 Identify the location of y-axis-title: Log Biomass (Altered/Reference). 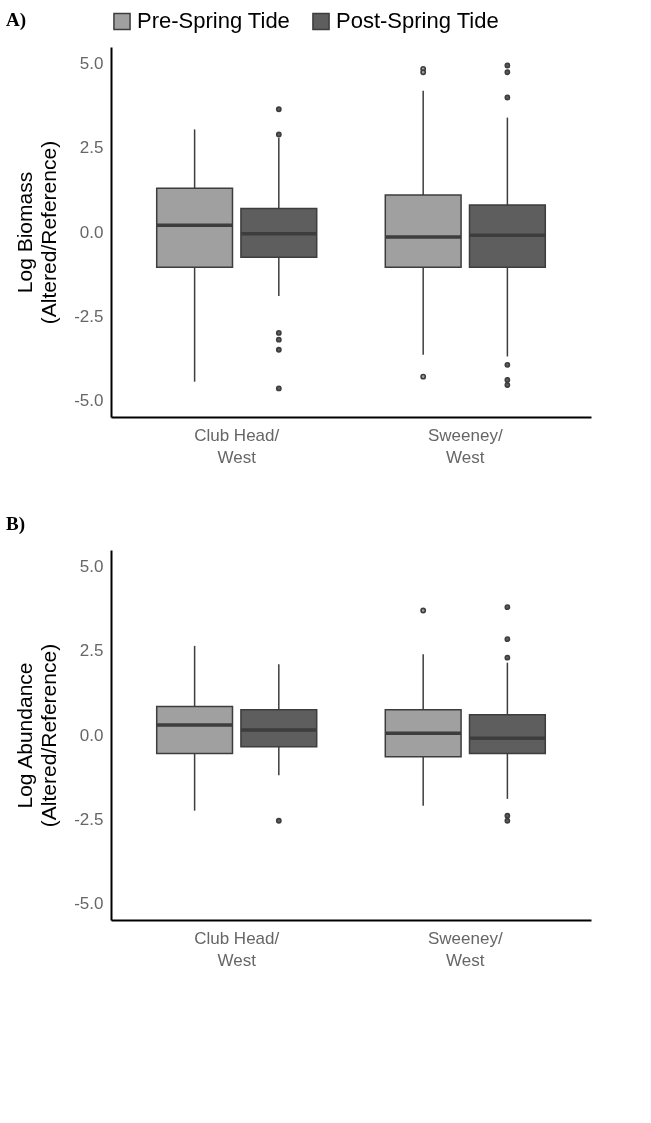
(37, 232).